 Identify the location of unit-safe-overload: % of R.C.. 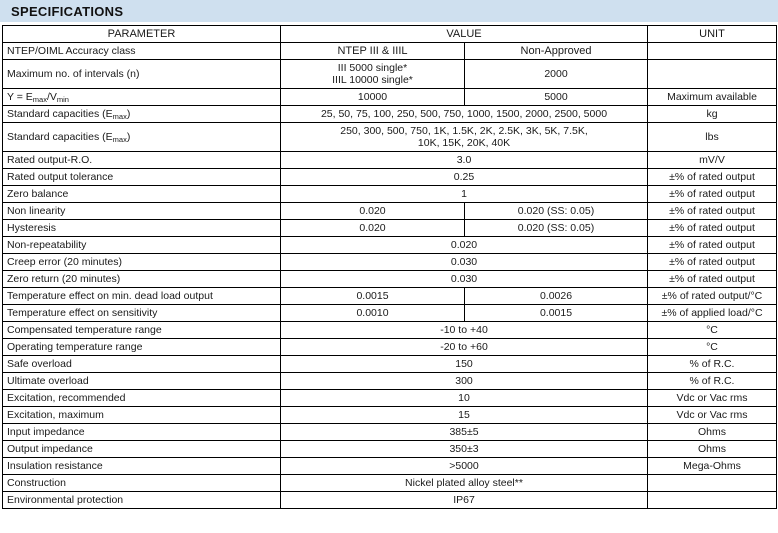
(712, 364).